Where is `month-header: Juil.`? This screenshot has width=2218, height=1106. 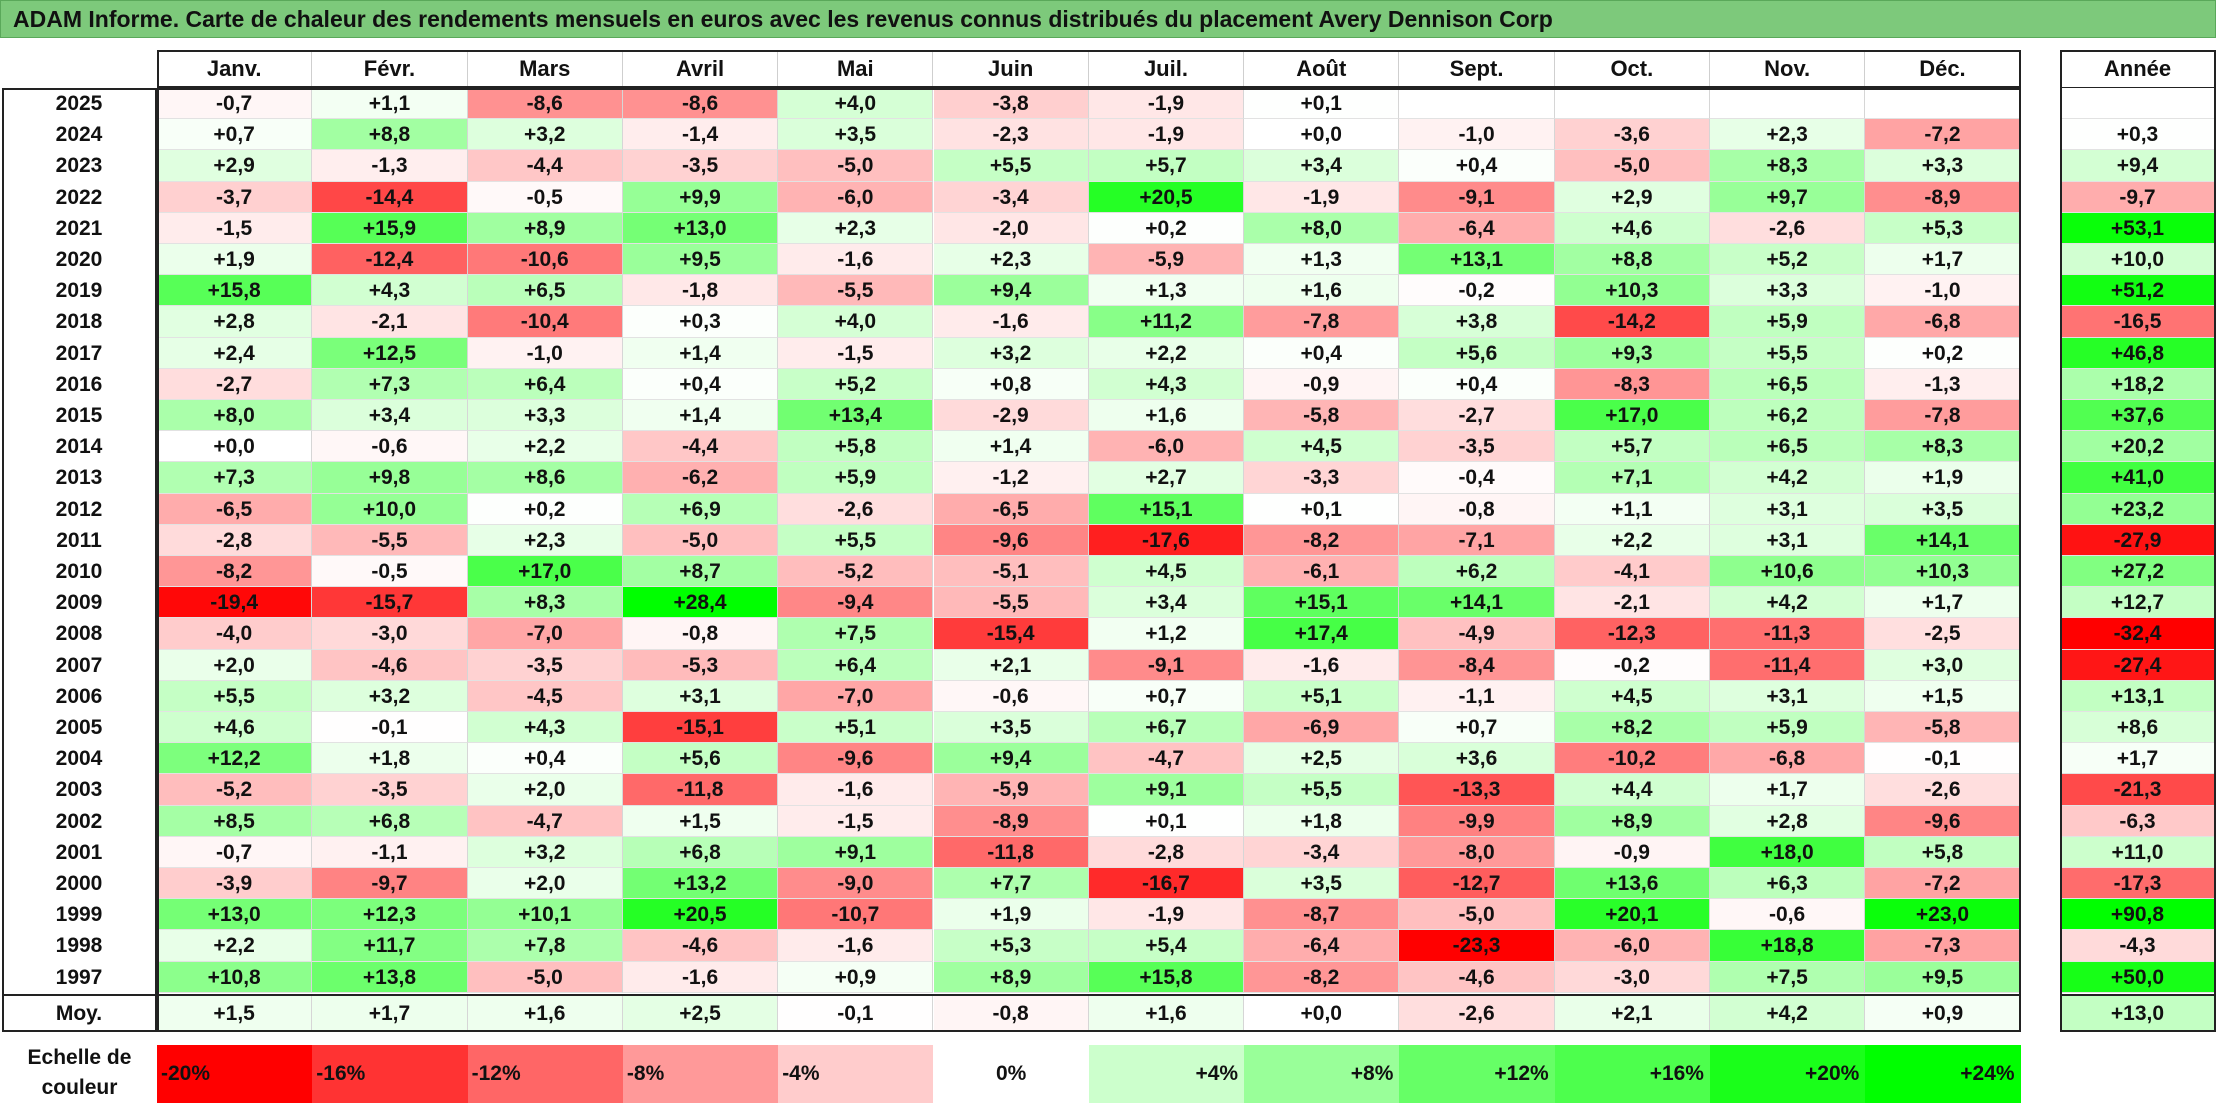 month-header: Juil. is located at coordinates (1166, 69).